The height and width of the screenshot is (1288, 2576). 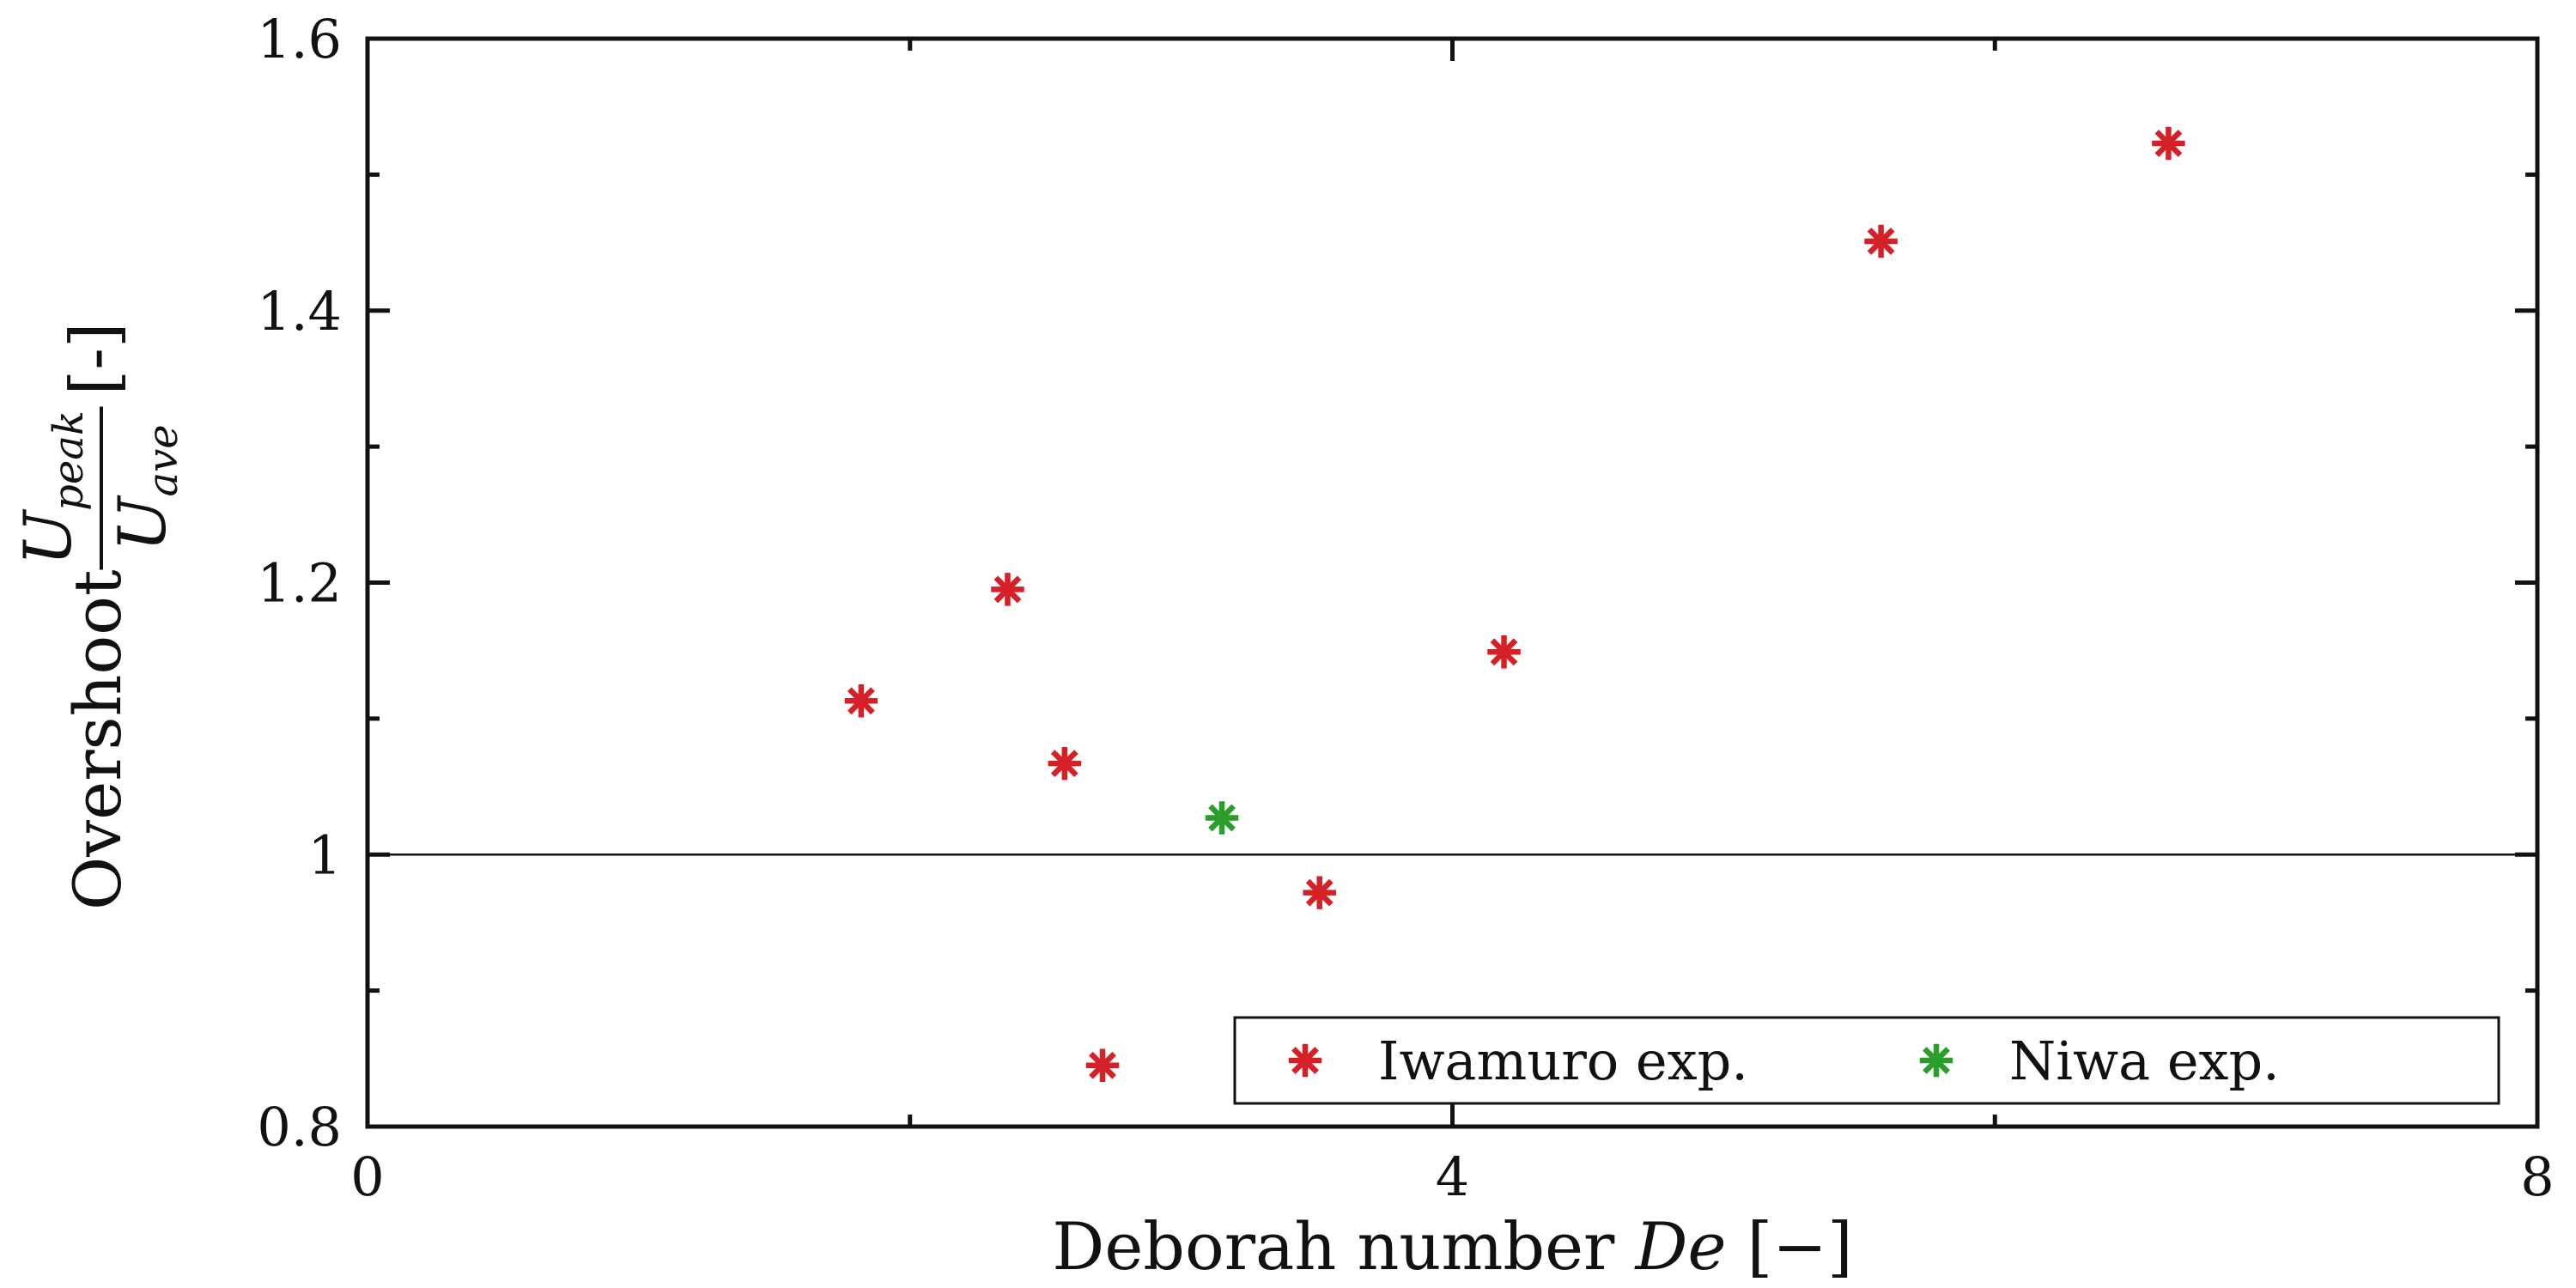 I want to click on y-axis-title: Overshoot Upeak Uave [-], so click(x=98, y=616).